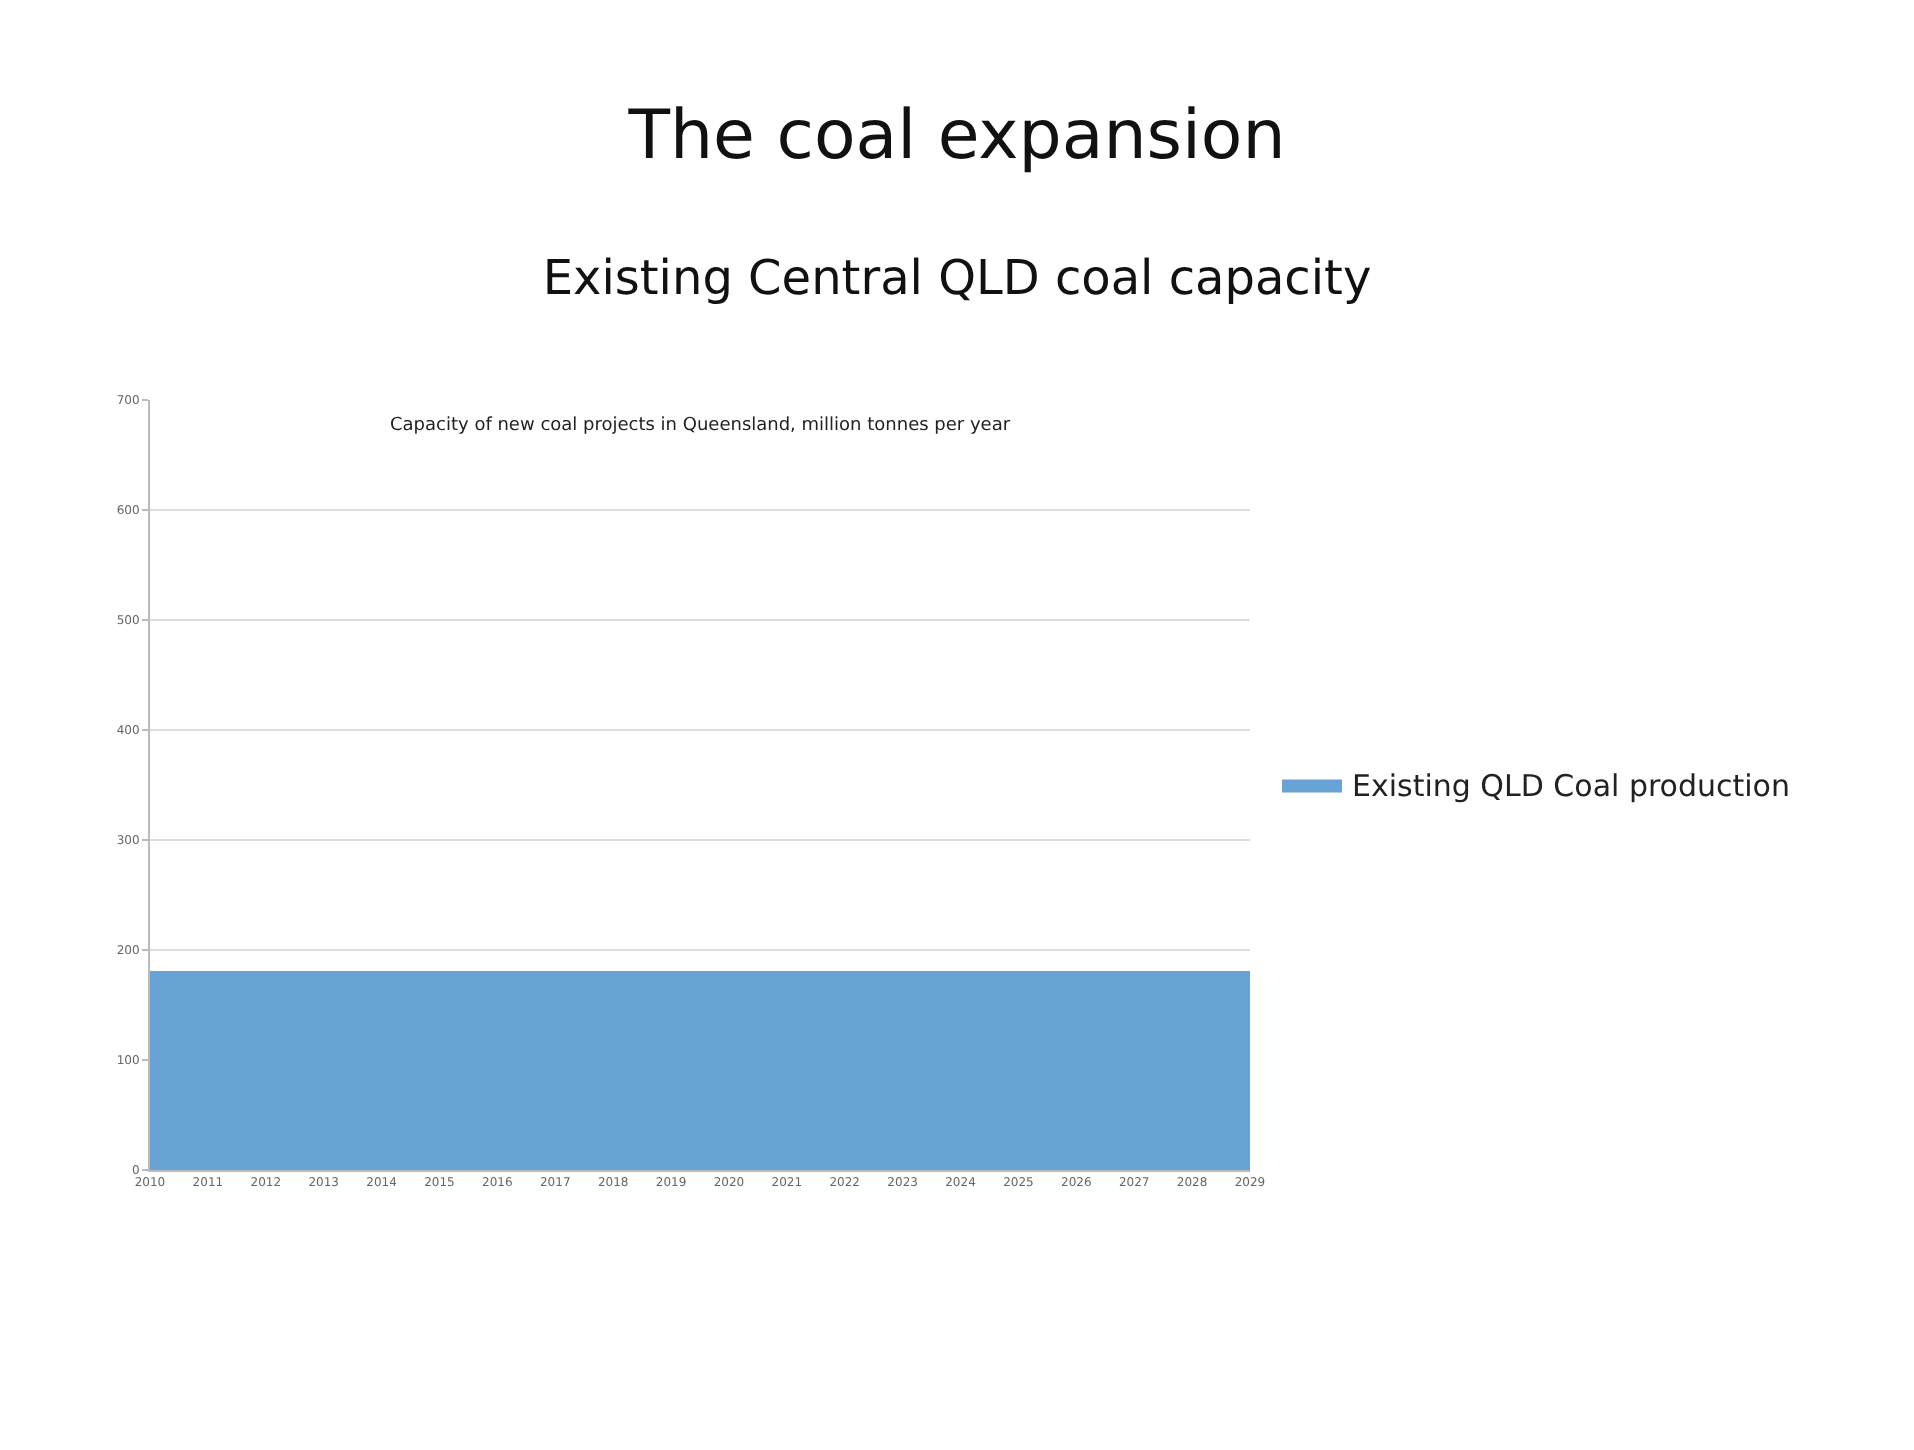 The image size is (1914, 1450). Describe the element at coordinates (957, 136) in the screenshot. I see `chart-title: The coal expansion` at that location.